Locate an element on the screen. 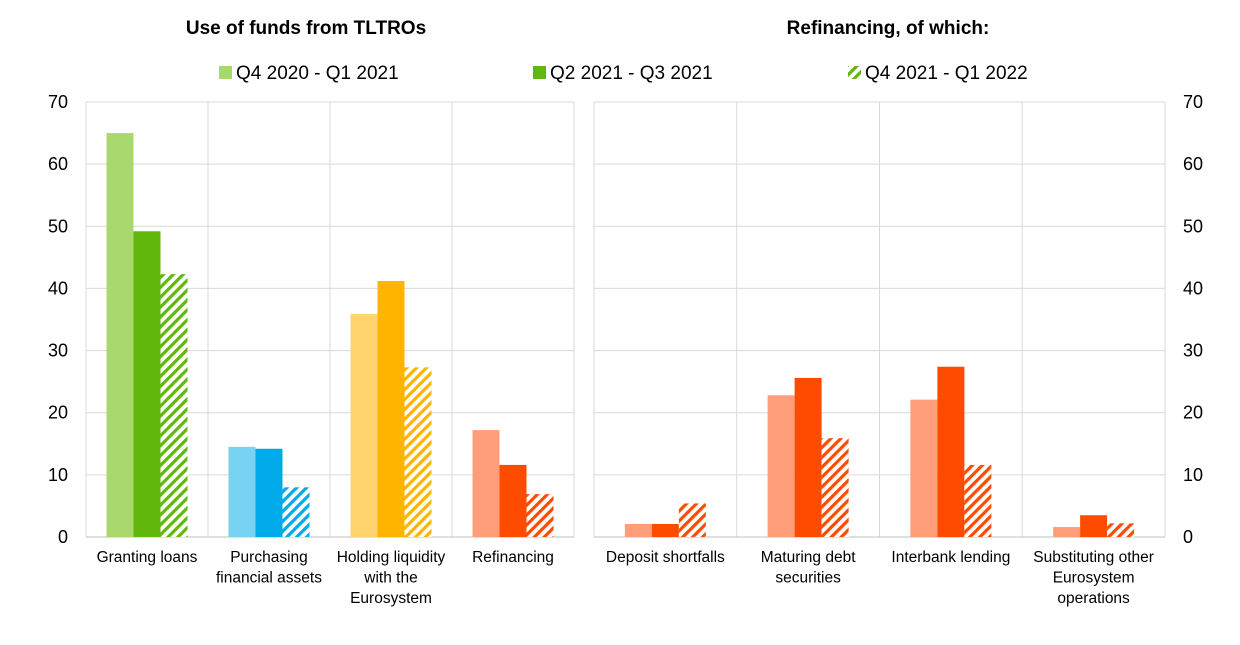 The width and height of the screenshot is (1240, 645). x-tick-label: financial assets is located at coordinates (269, 578).